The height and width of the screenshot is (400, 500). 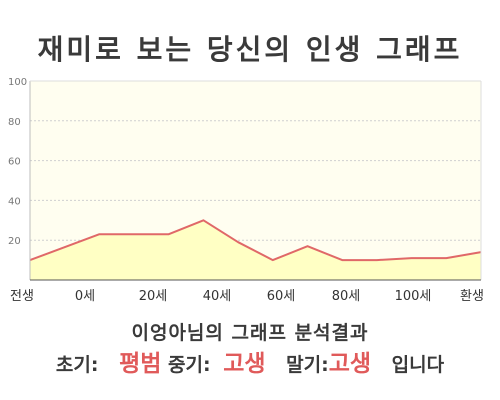 I want to click on user-name: 이엉아님의, so click(x=177, y=333).